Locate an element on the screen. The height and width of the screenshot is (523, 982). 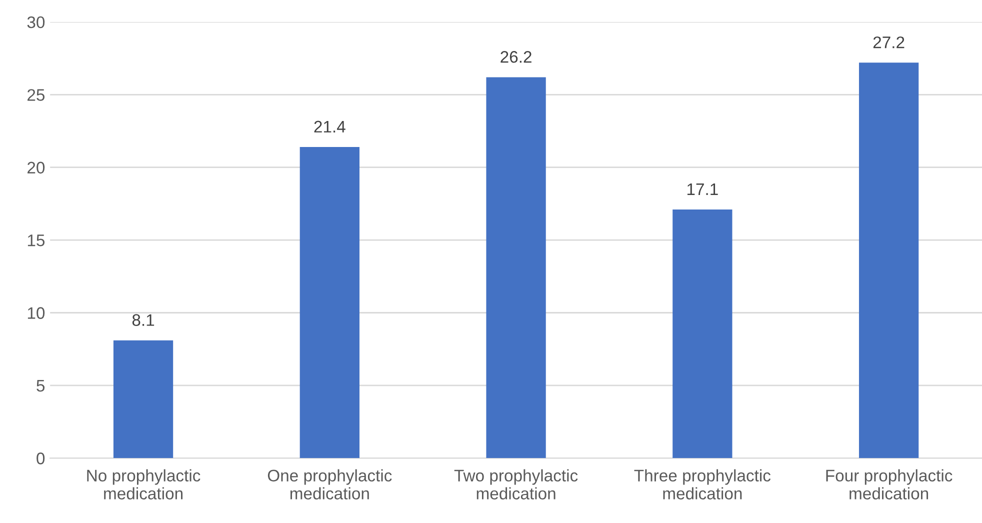
x-tick-label: Two prophylactic medication is located at coordinates (516, 484).